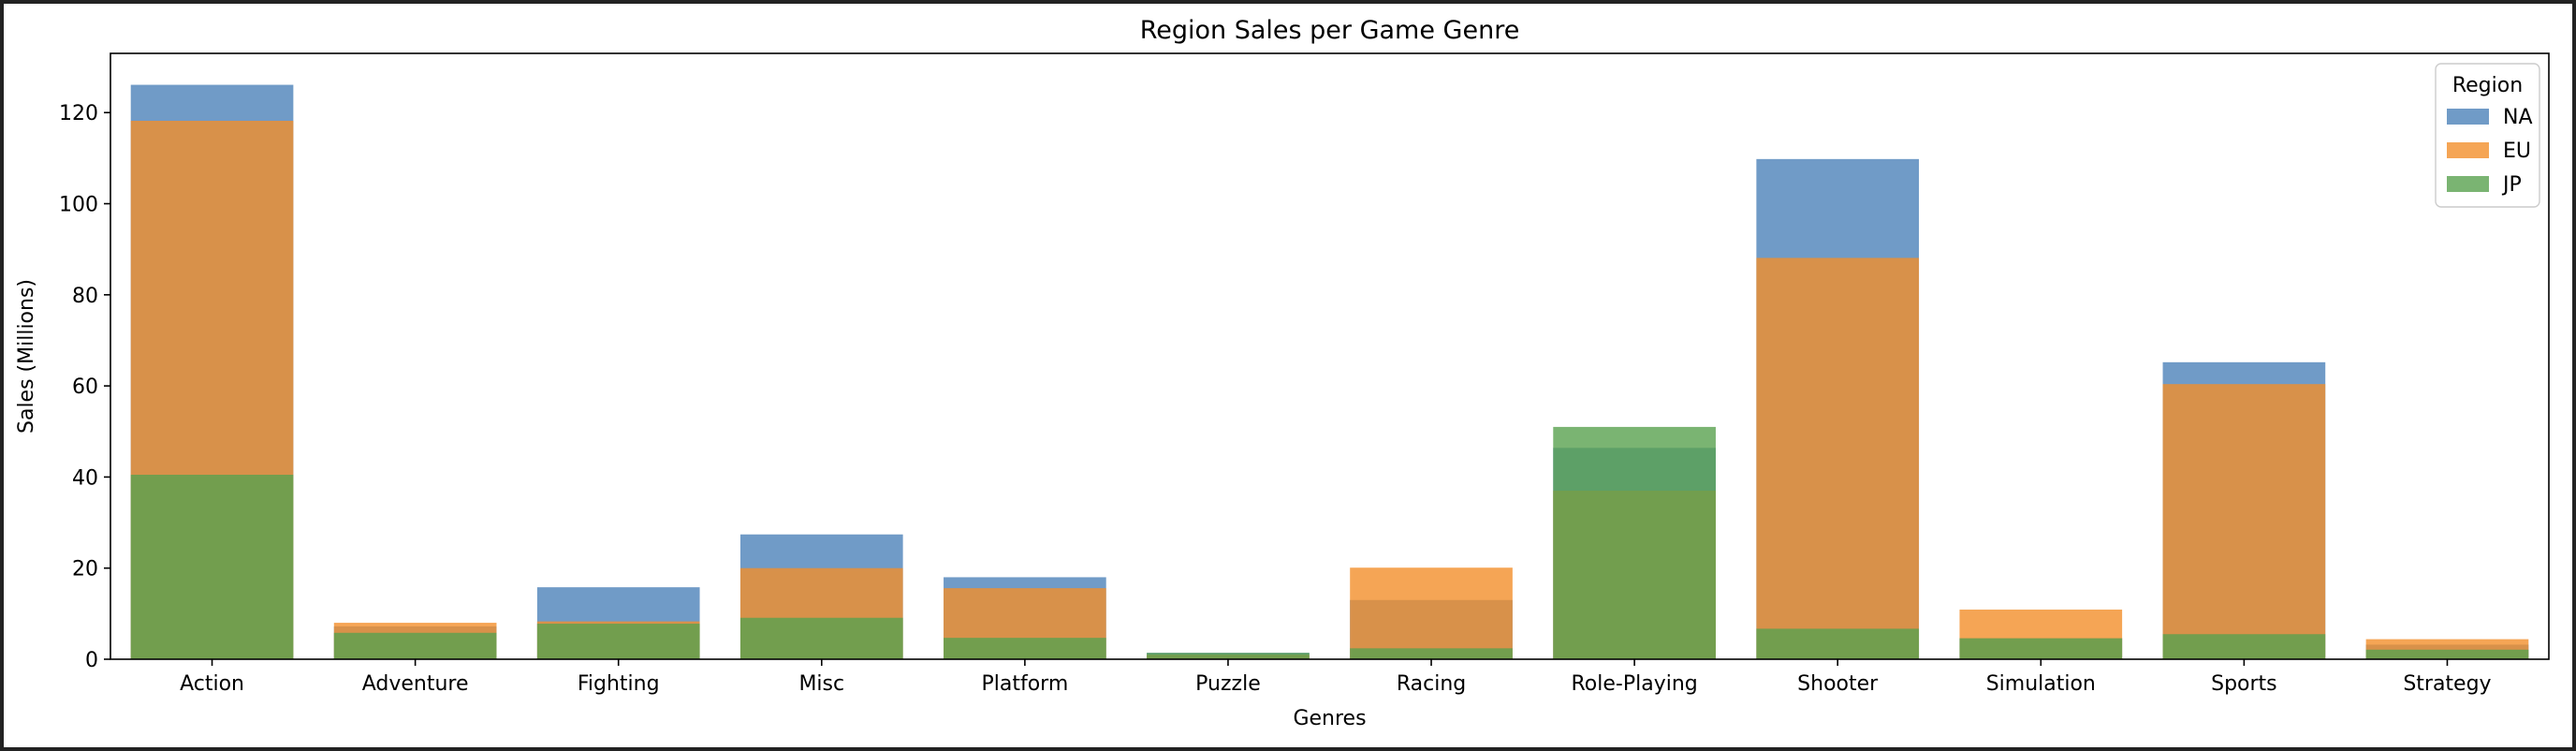  I want to click on bar-jp-shooter, so click(1838, 643).